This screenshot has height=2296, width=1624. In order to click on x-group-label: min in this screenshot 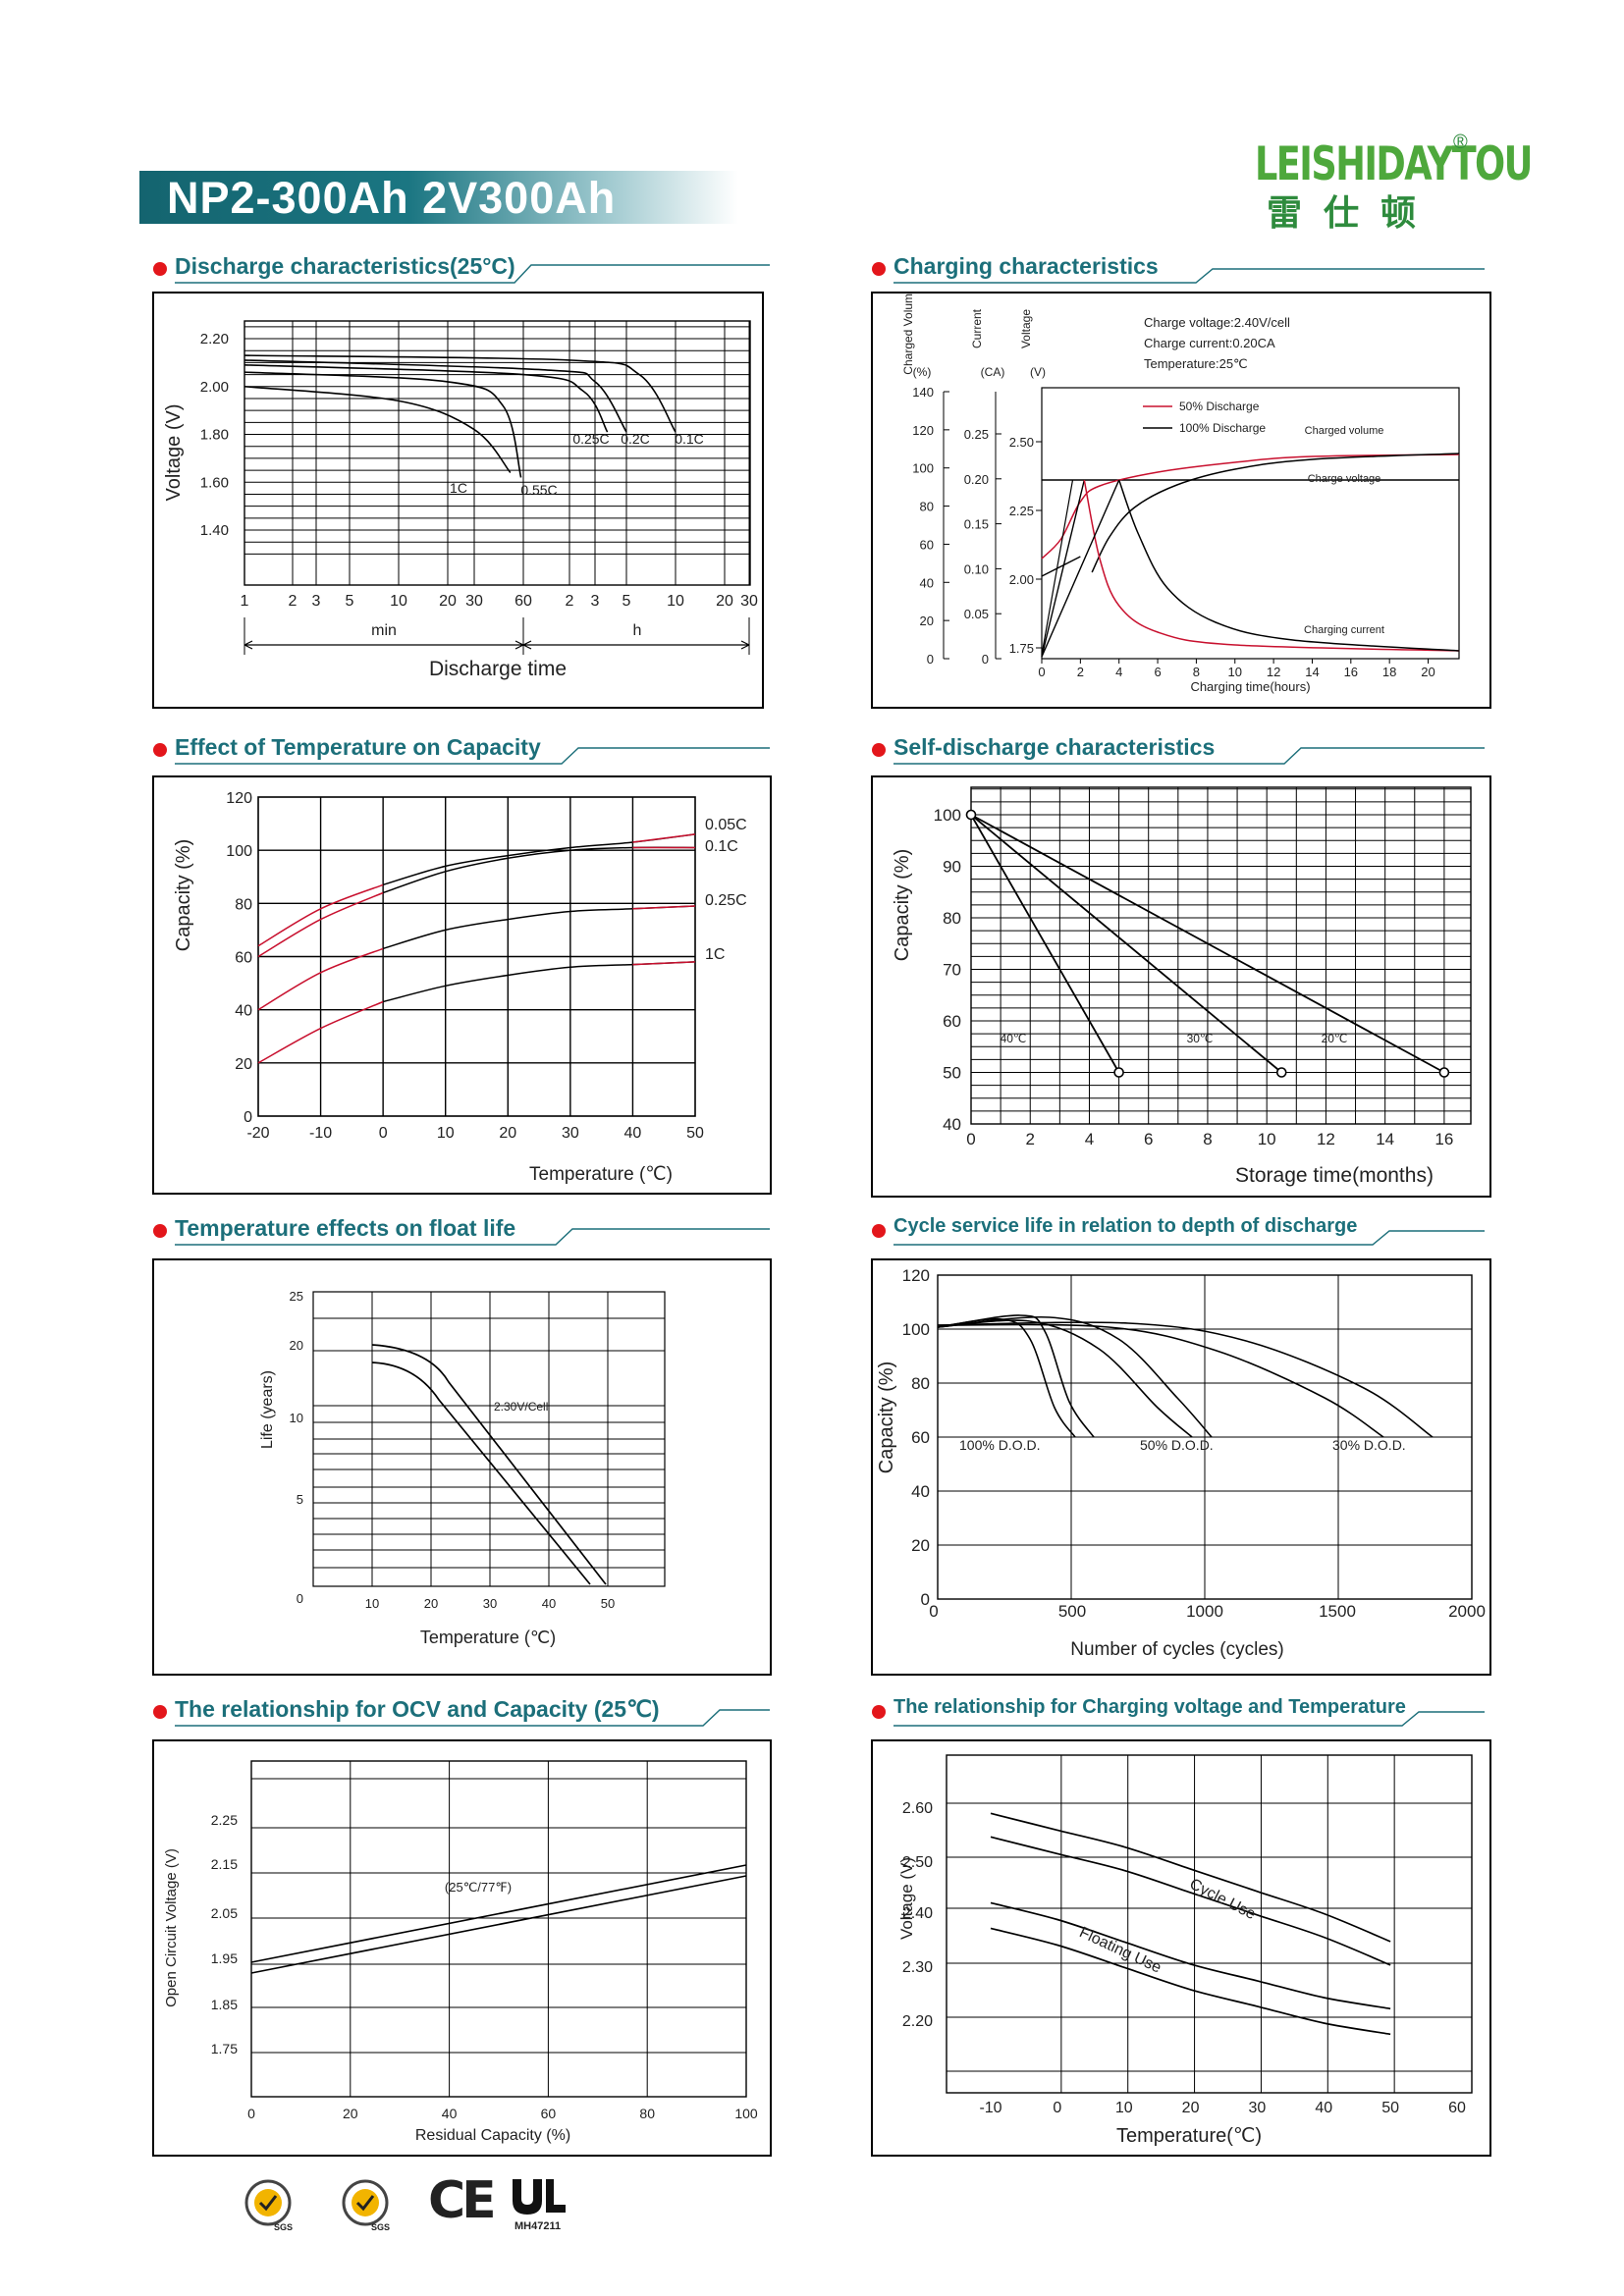, I will do `click(384, 630)`.